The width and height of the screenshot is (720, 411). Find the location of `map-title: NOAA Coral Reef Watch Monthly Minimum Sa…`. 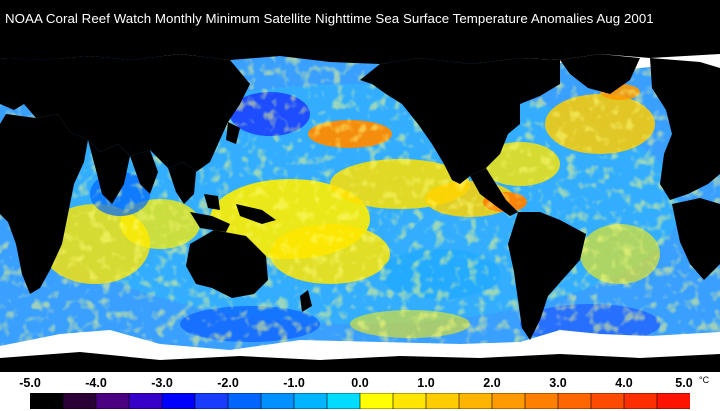

map-title: NOAA Coral Reef Watch Monthly Minimum Sa… is located at coordinates (329, 18).